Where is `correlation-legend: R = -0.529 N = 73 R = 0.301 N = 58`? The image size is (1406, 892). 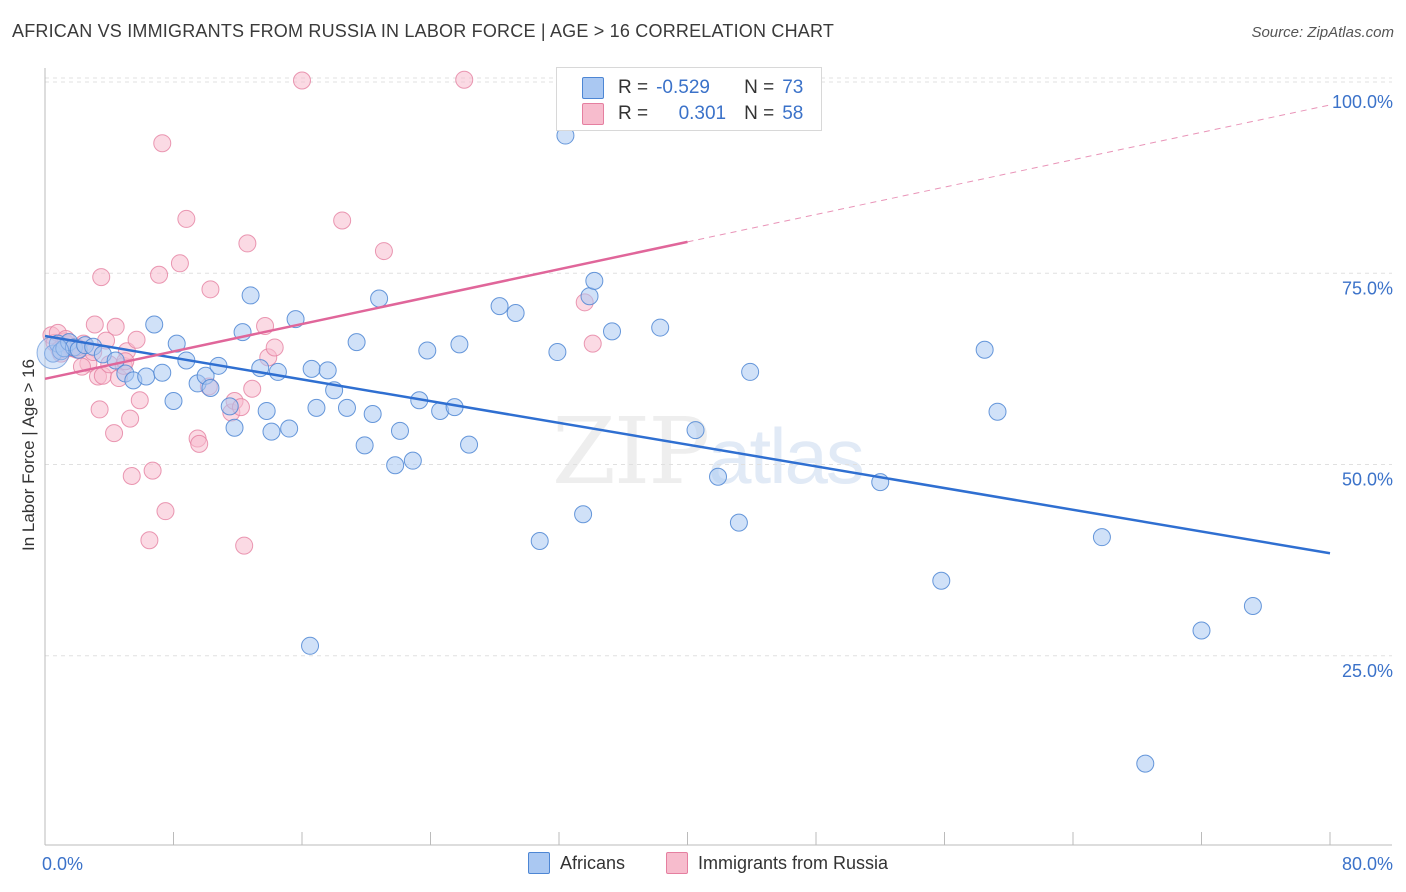 correlation-legend: R = -0.529 N = 73 R = 0.301 N = 58 is located at coordinates (689, 99).